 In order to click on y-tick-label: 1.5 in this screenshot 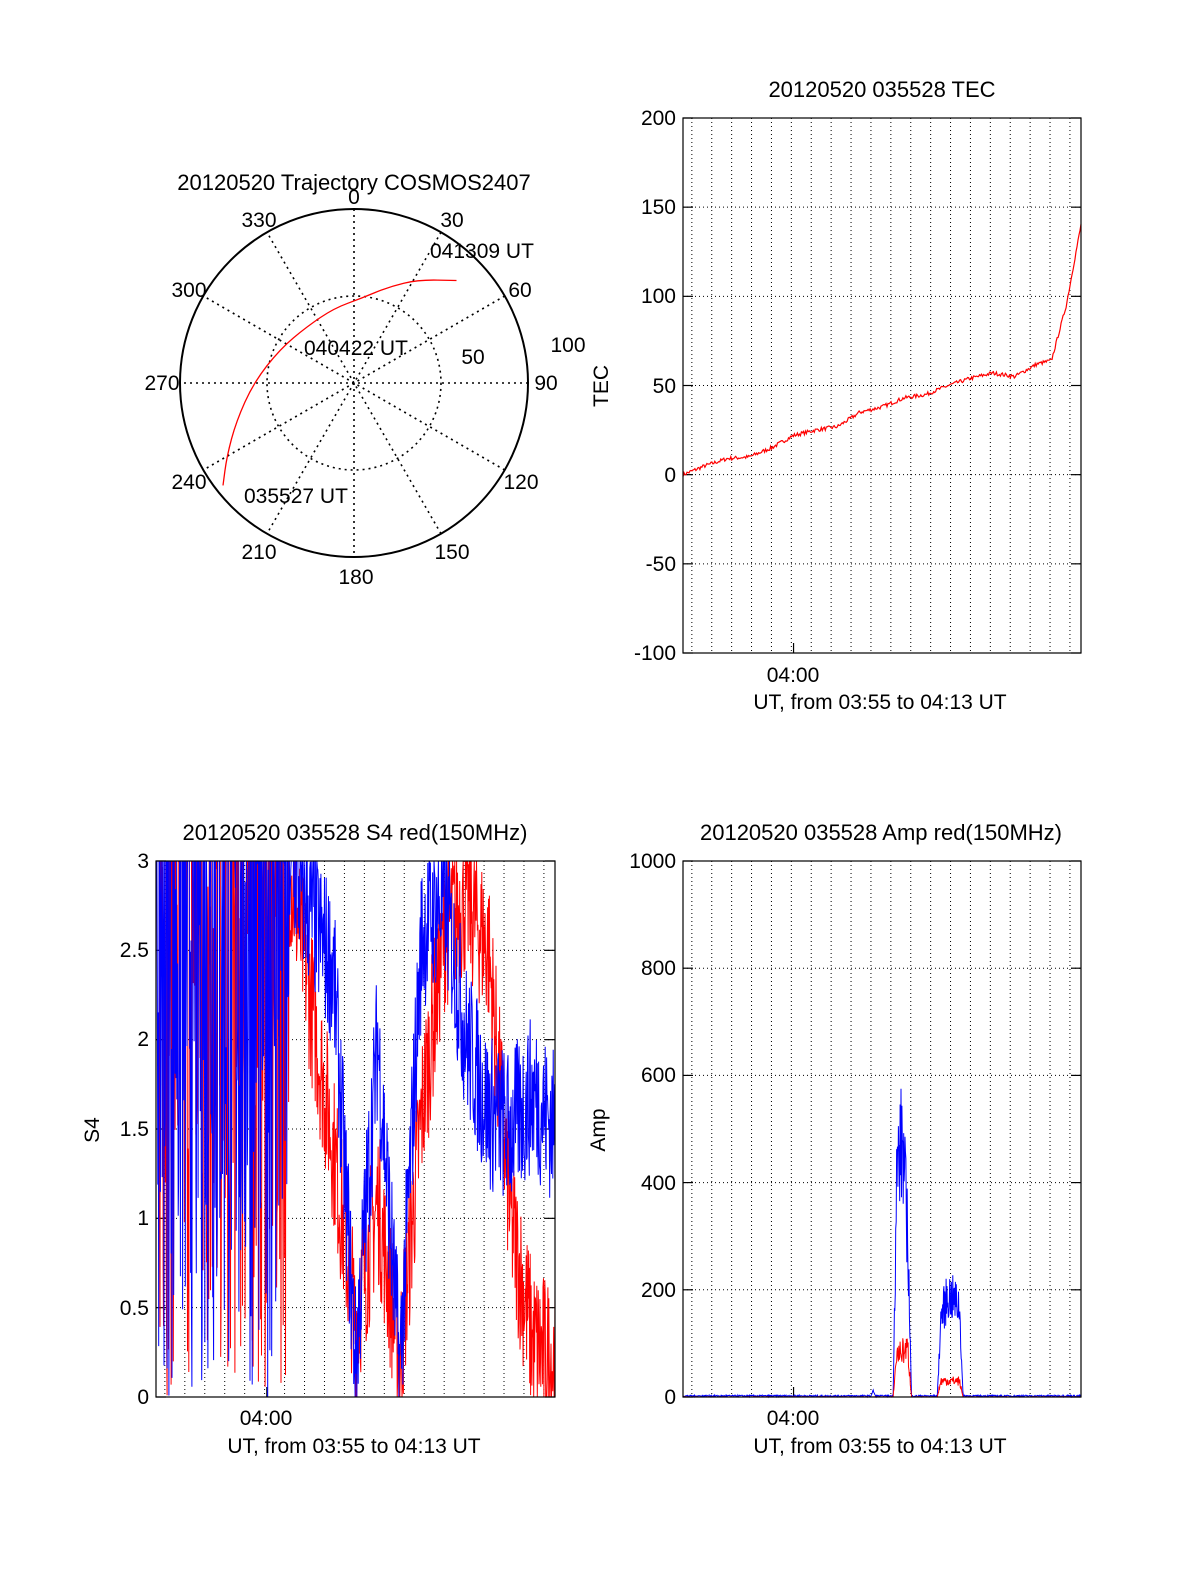, I will do `click(134, 1129)`.